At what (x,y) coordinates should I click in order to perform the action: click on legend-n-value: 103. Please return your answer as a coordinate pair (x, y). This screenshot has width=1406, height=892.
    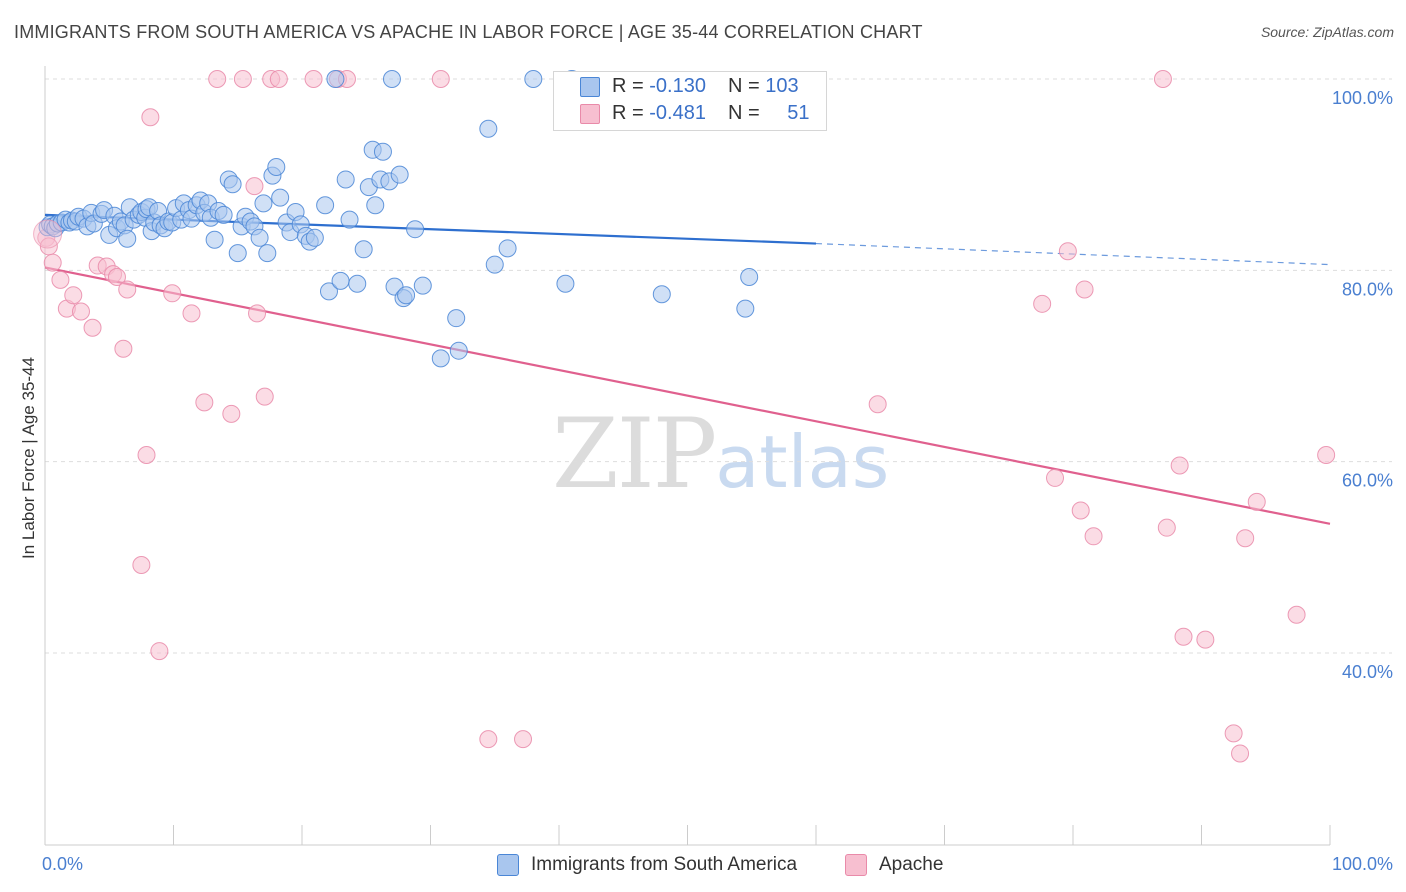
    Looking at the image, I should click on (782, 85).